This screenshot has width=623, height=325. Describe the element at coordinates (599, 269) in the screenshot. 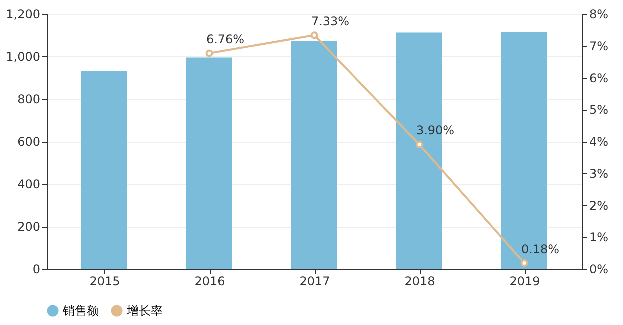

I see `y2-tick-label: 0%` at that location.